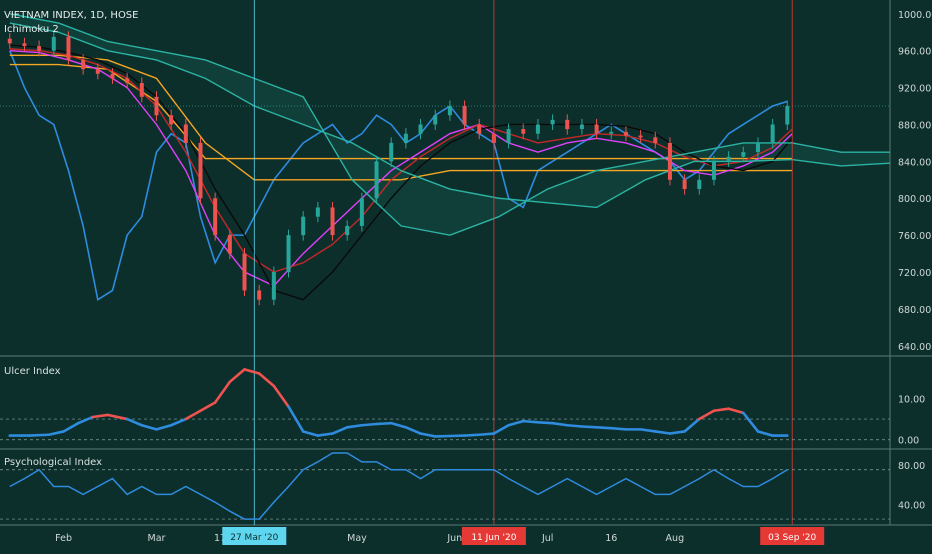 This screenshot has width=932, height=554. Describe the element at coordinates (53, 462) in the screenshot. I see `psychological-label: Psychological Index` at that location.